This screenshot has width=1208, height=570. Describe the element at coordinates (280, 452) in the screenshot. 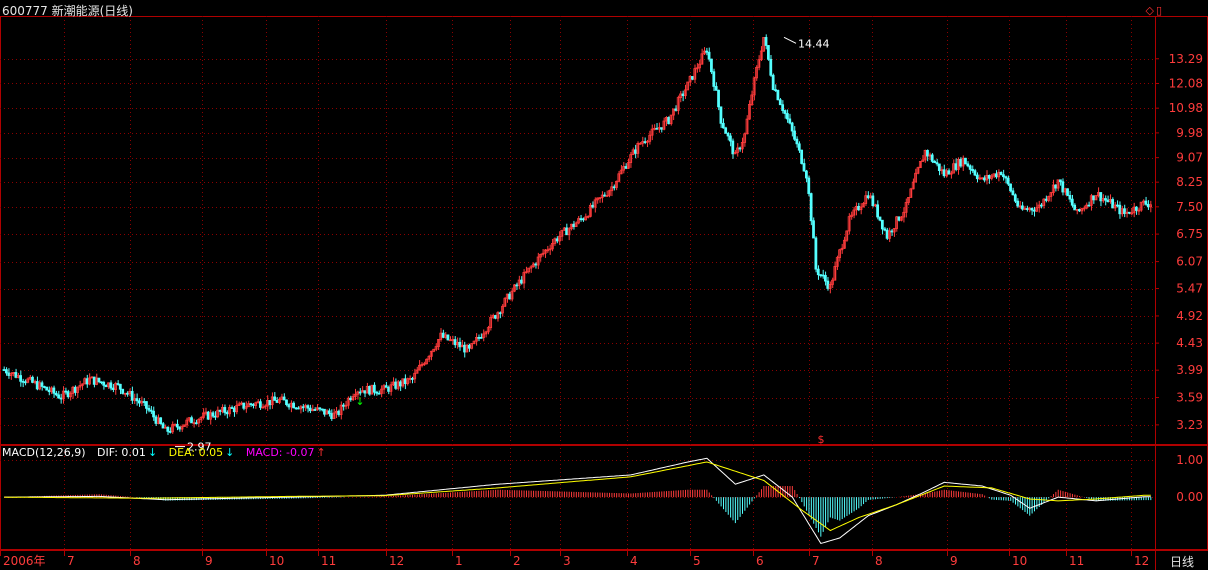

I see `macd-value: MACD: -0.07` at that location.